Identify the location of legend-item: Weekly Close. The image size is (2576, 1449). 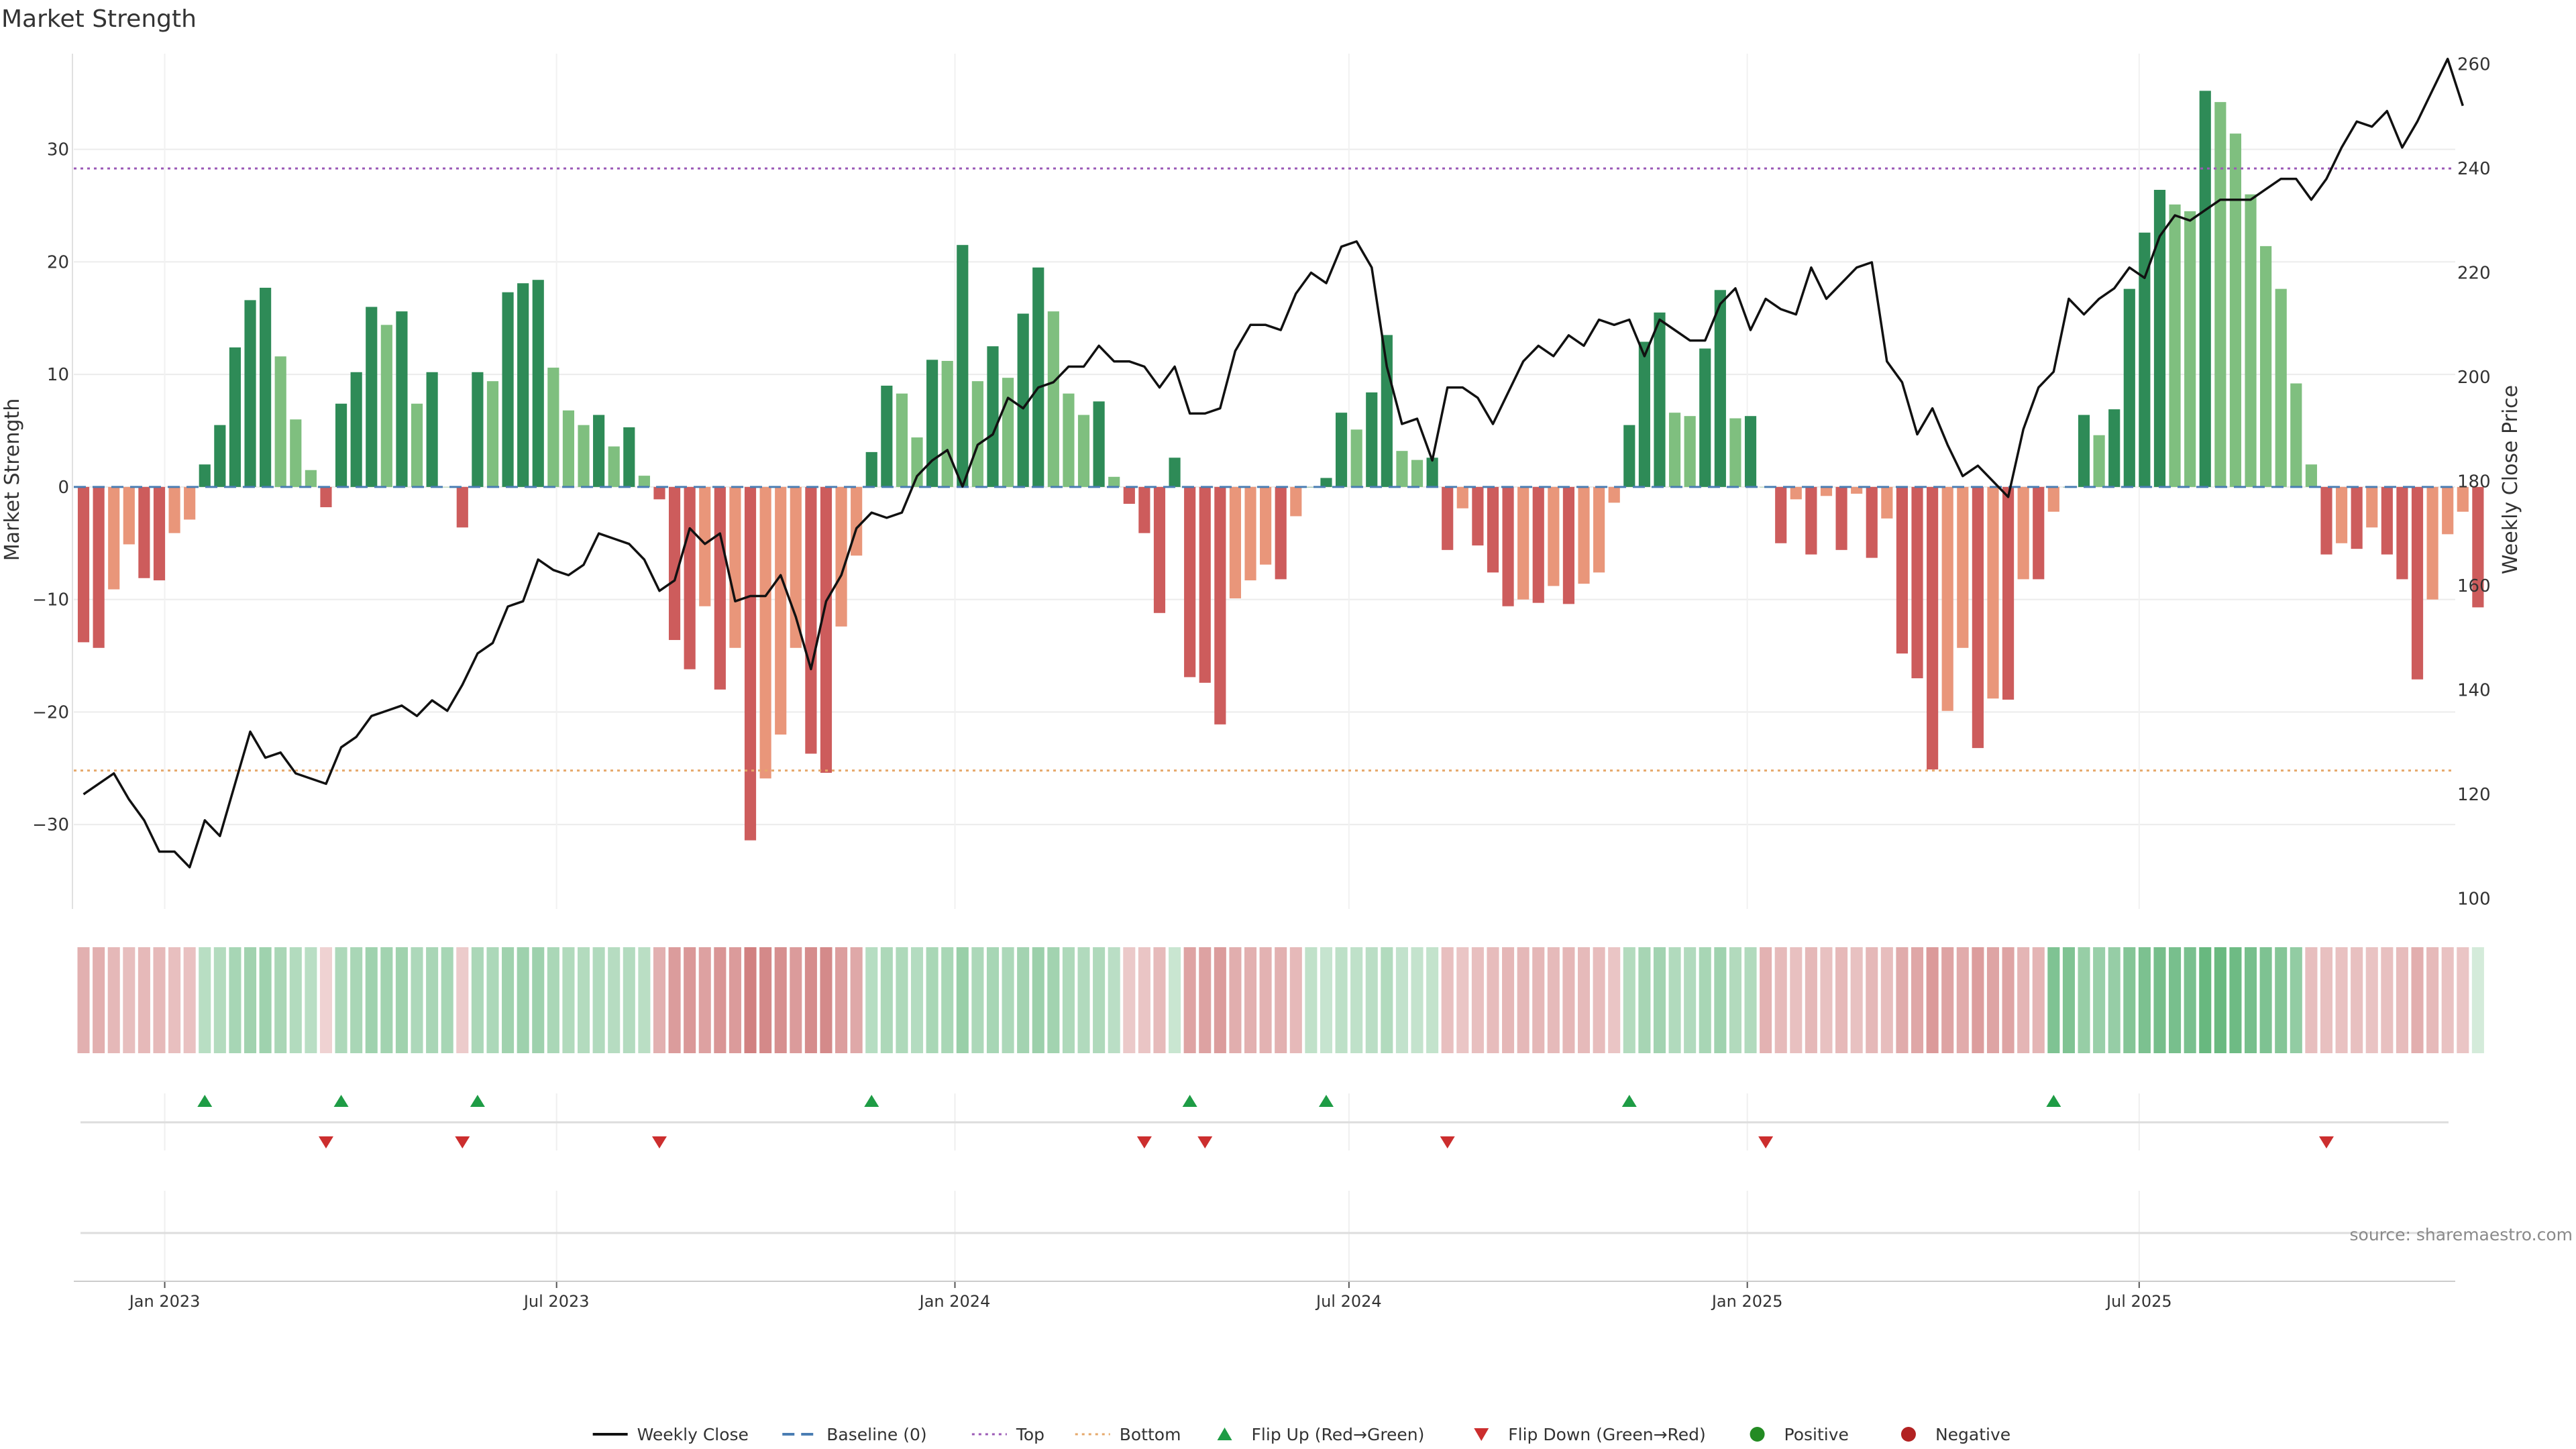
(670, 1434).